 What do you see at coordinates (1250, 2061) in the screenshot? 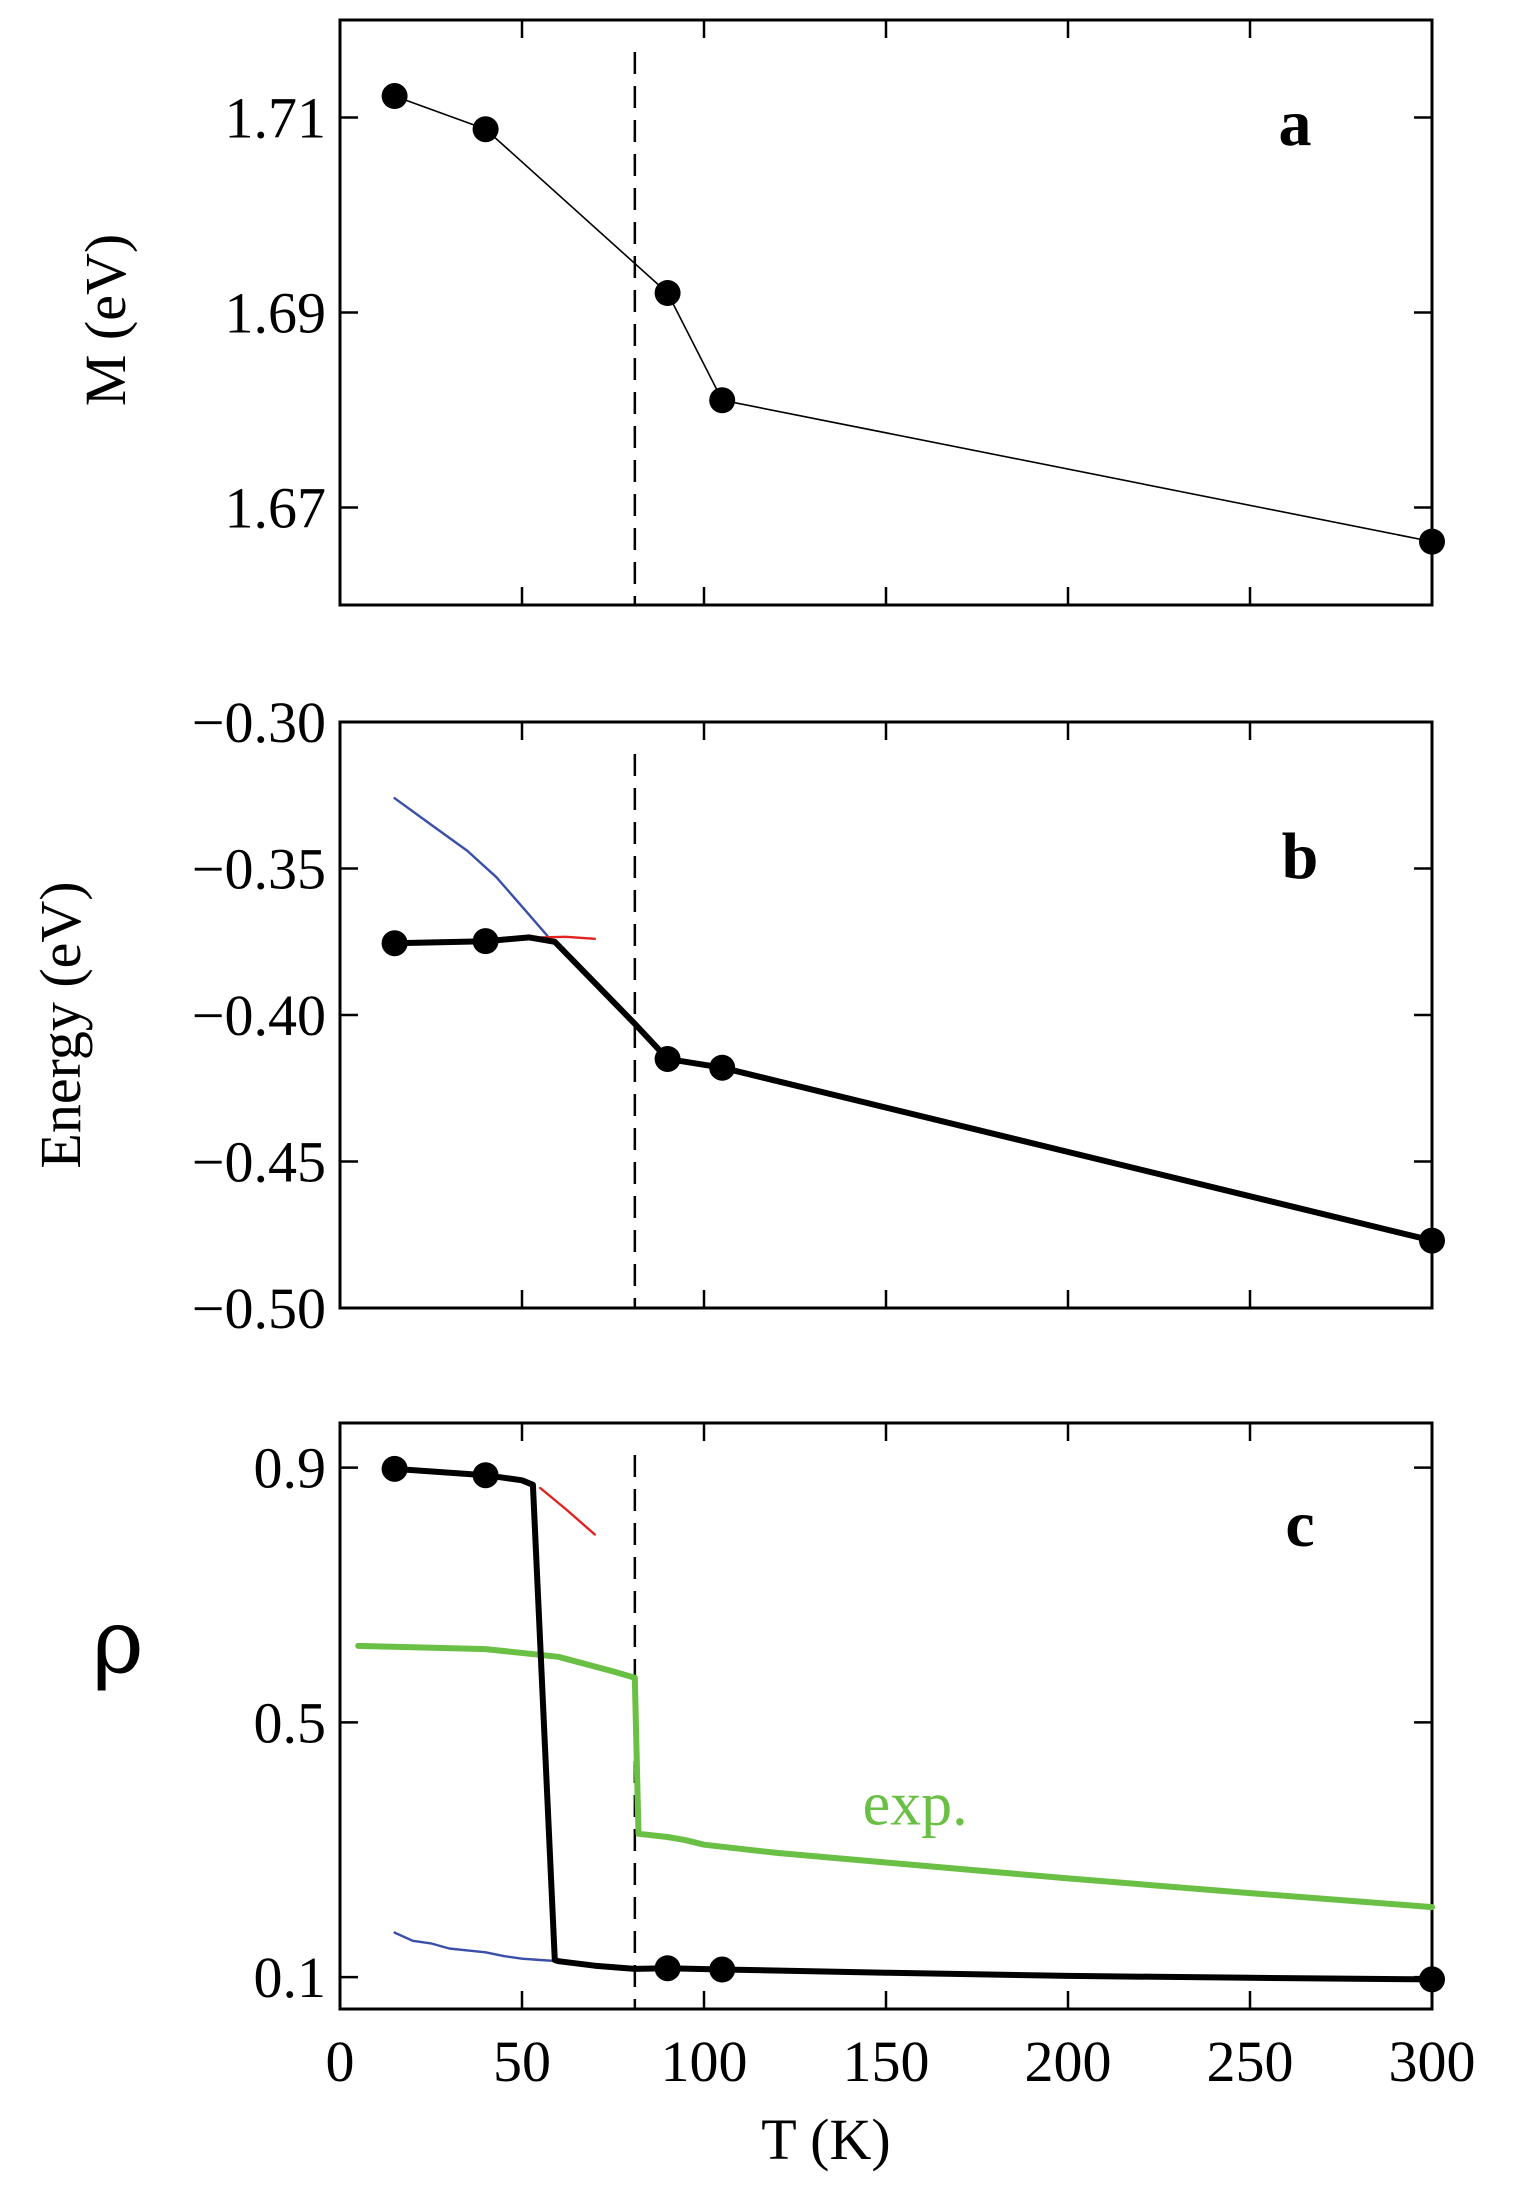
I see `x-tick-label: 250` at bounding box center [1250, 2061].